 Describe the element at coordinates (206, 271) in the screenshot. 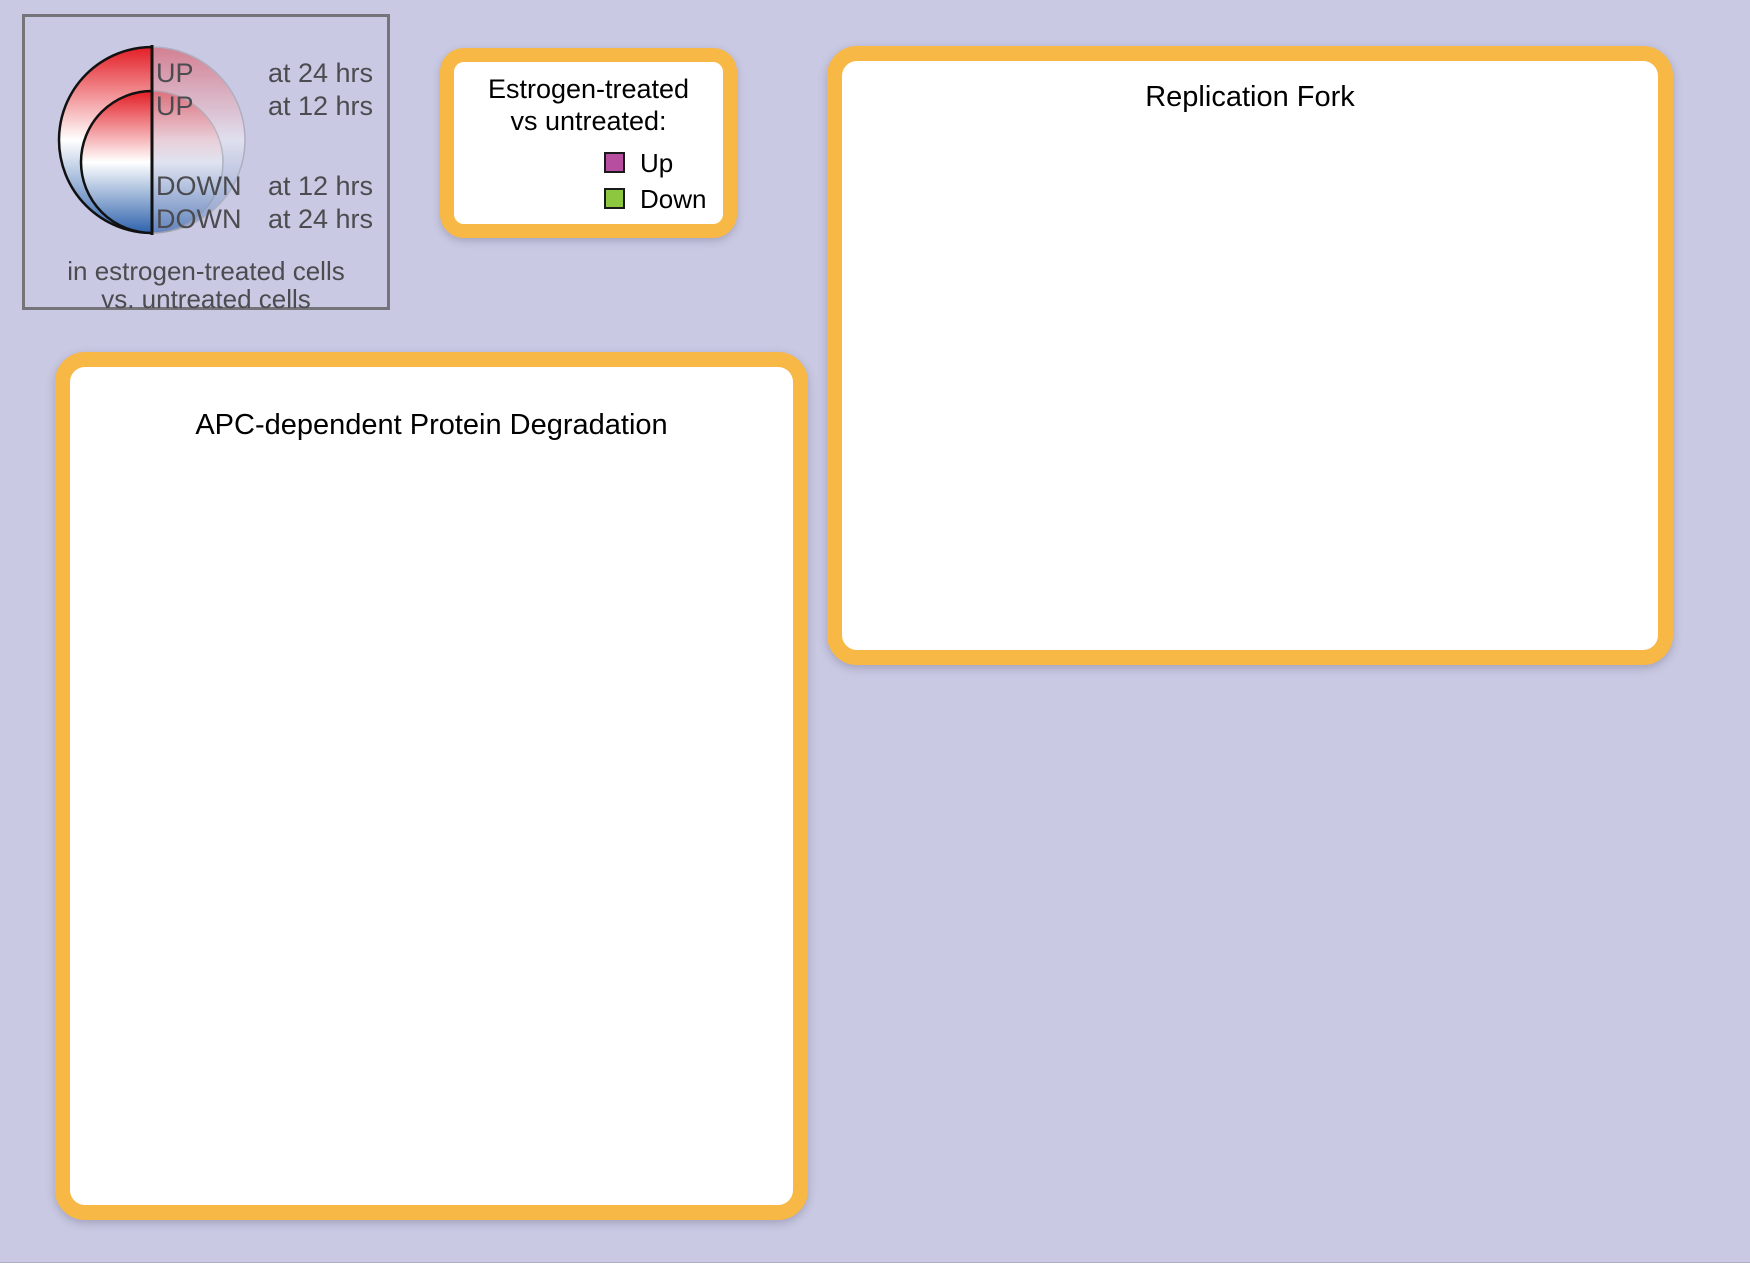

I see `gradient-legend-caption-line1: in estrogen-treated cells` at that location.